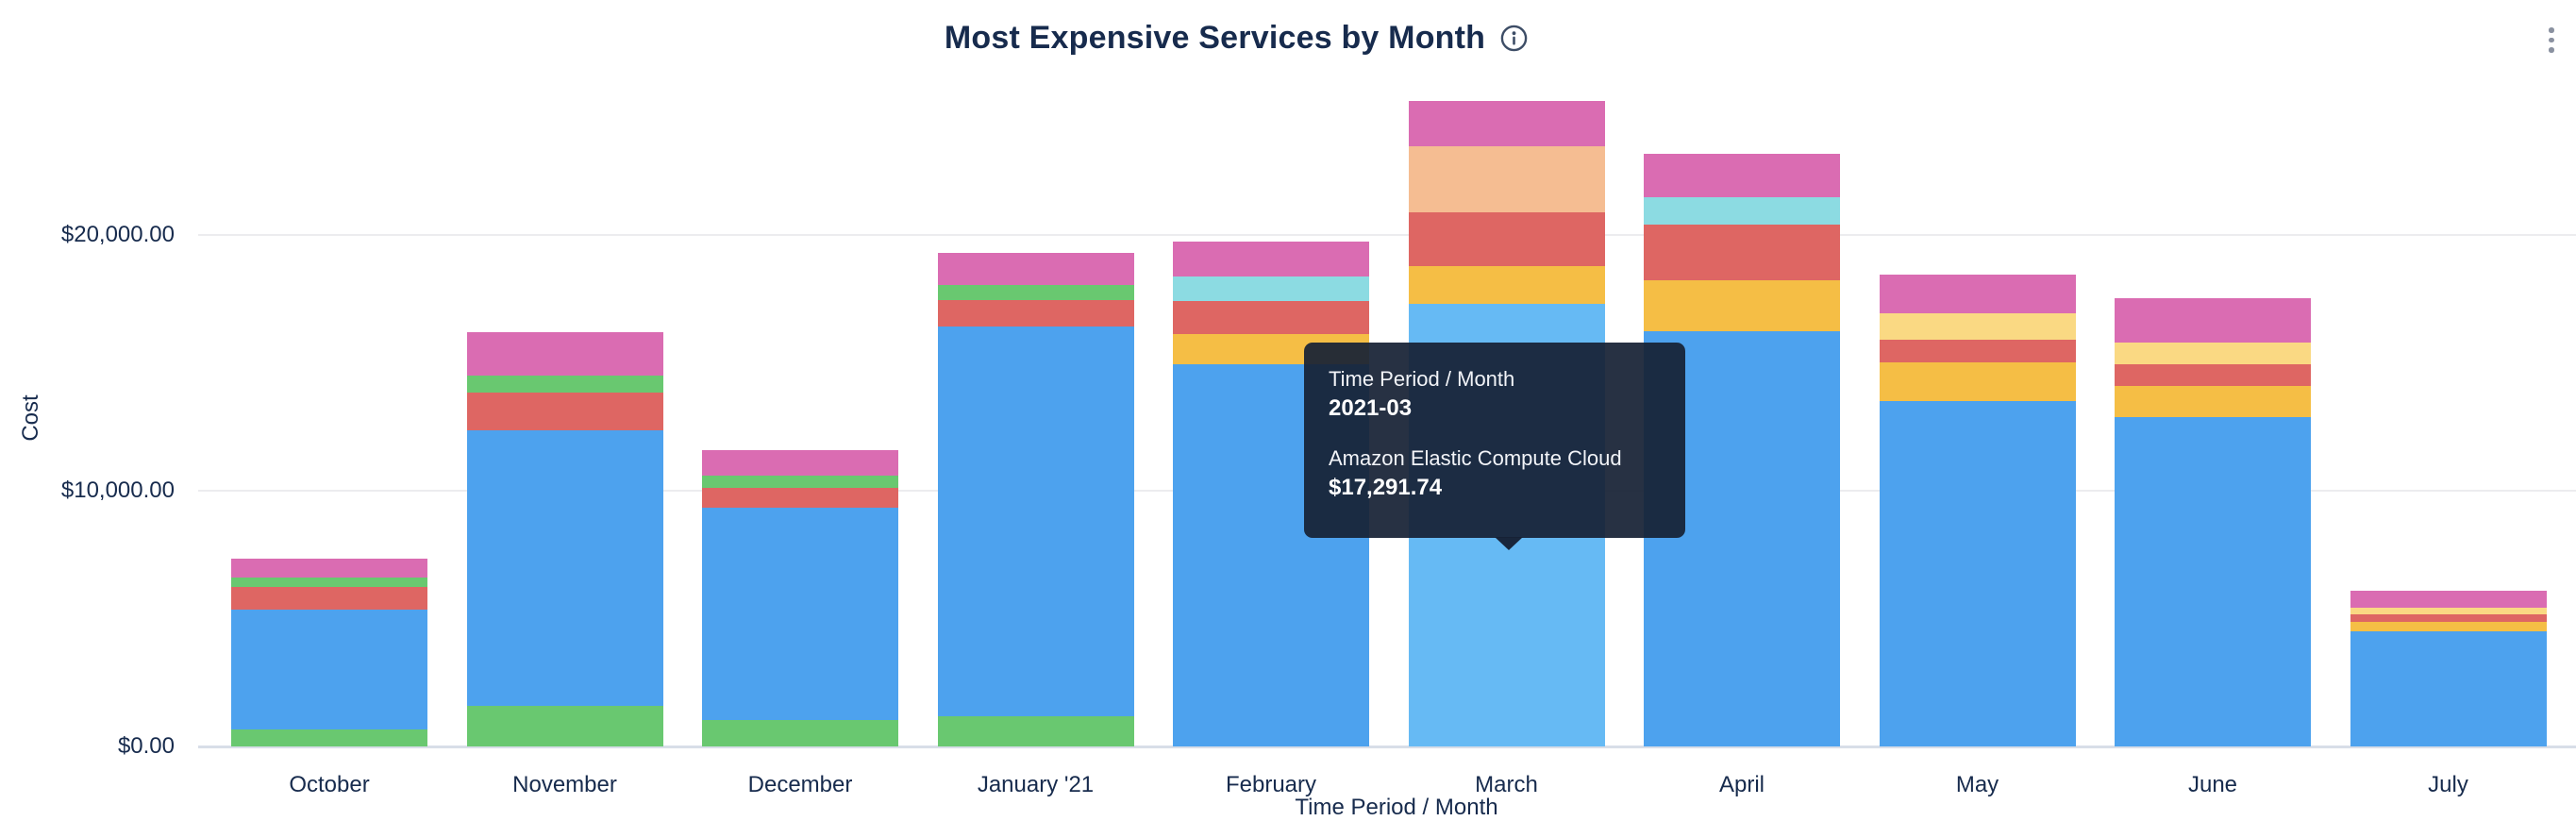  What do you see at coordinates (30, 418) in the screenshot?
I see `y-axis-title: Cost` at bounding box center [30, 418].